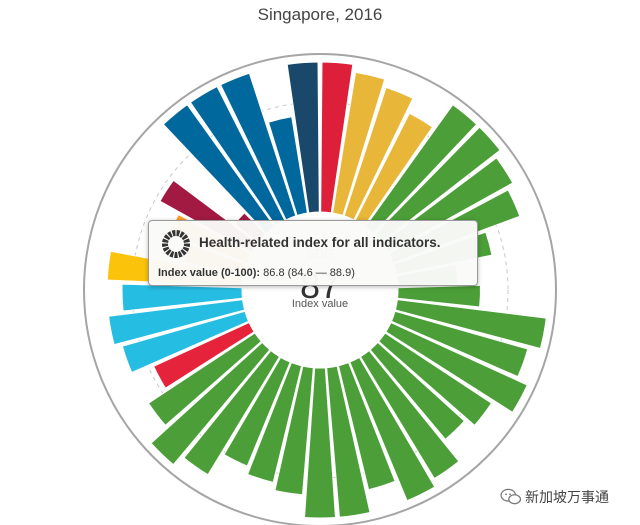 The image size is (640, 525). What do you see at coordinates (511, 496) in the screenshot?
I see `wechat-icon` at bounding box center [511, 496].